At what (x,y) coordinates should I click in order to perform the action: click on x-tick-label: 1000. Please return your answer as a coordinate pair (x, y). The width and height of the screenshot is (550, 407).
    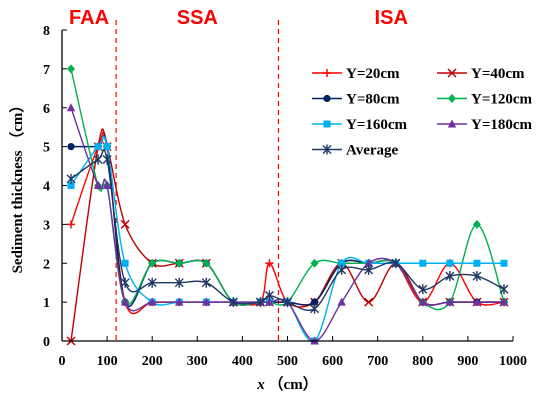
    Looking at the image, I should click on (513, 361).